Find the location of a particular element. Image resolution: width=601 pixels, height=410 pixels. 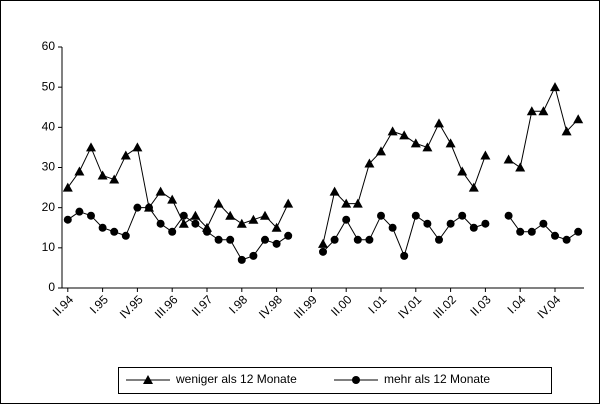

y-tick-label: 0 is located at coordinates (51, 287).